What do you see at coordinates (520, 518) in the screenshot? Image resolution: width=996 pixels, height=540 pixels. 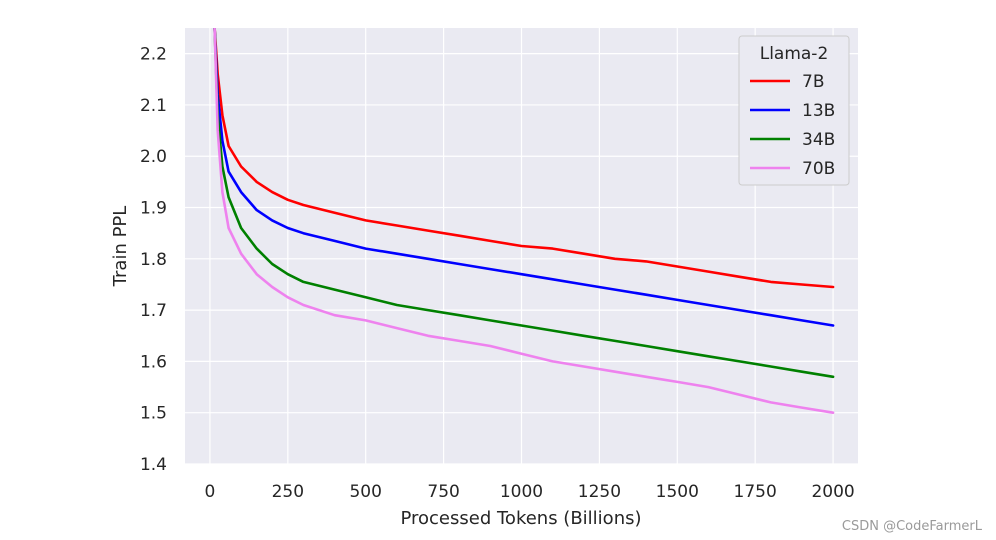 I see `x-axis-label: Processed Tokens (Billions)` at bounding box center [520, 518].